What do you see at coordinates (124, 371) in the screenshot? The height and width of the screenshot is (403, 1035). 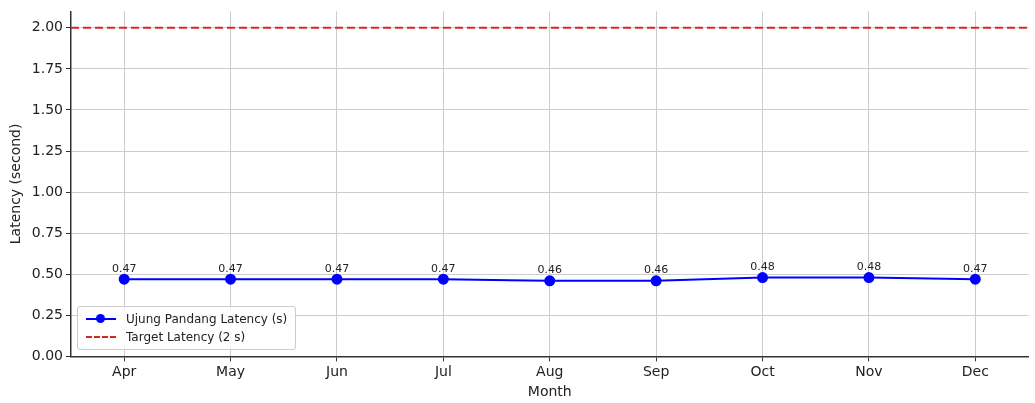 I see `x-tick-label: Apr` at bounding box center [124, 371].